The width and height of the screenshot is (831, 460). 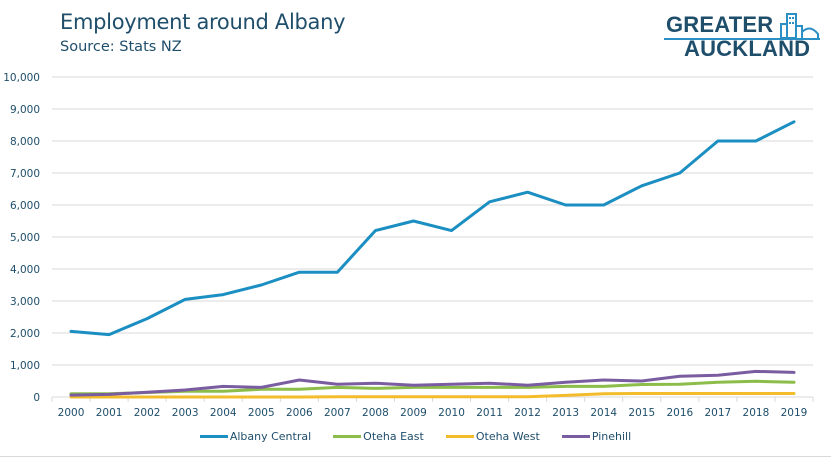 I want to click on city-buildings-icon, so click(x=799, y=26).